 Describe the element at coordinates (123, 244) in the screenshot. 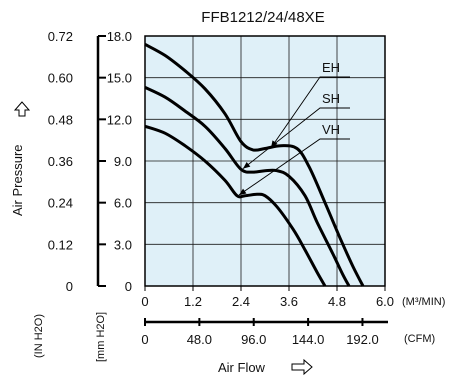

I see `y-tick-label: 3.0` at that location.